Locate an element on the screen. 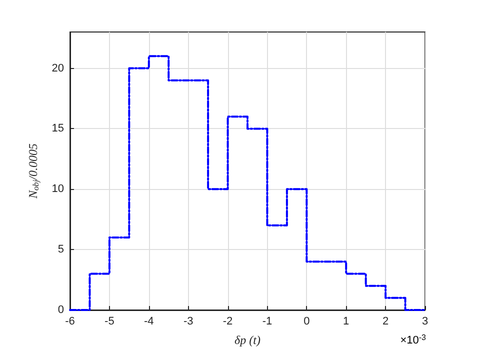  x-tick-label: 3 is located at coordinates (425, 322).